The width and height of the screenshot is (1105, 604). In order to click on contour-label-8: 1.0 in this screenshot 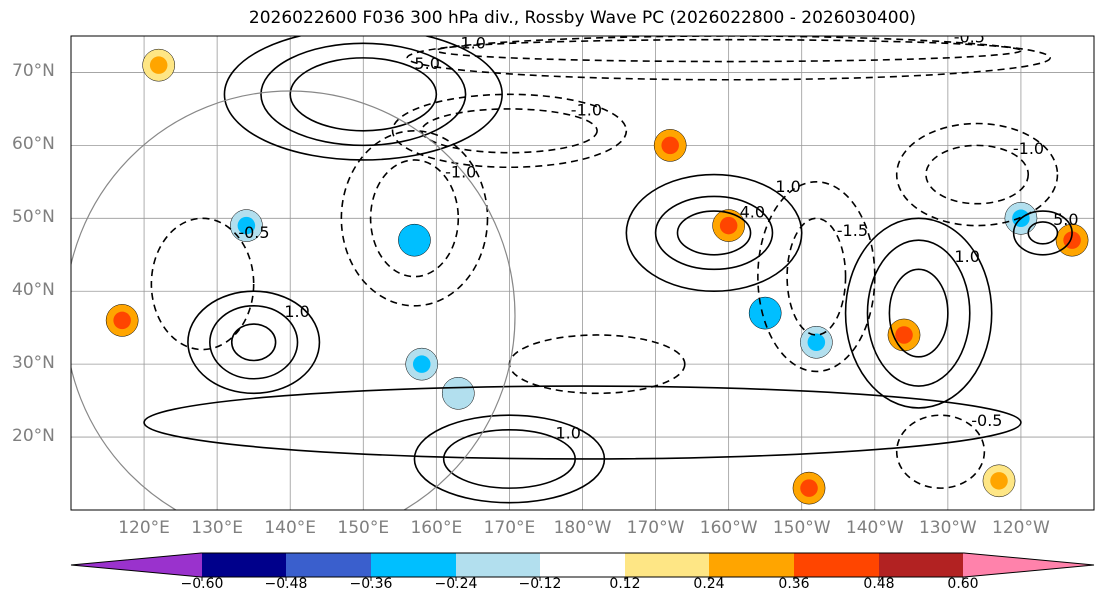, I will do `click(787, 186)`.